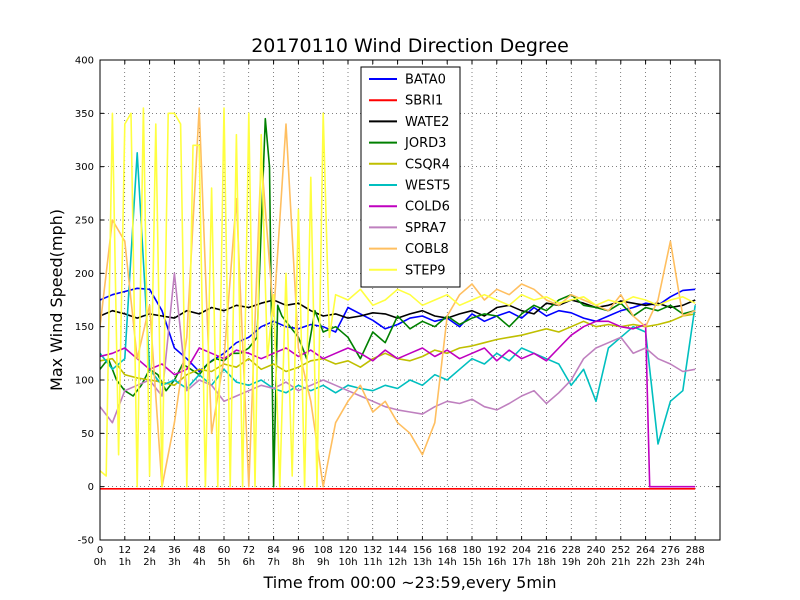 The image size is (800, 600). I want to click on x-tick-sublabel: 1h, so click(124, 562).